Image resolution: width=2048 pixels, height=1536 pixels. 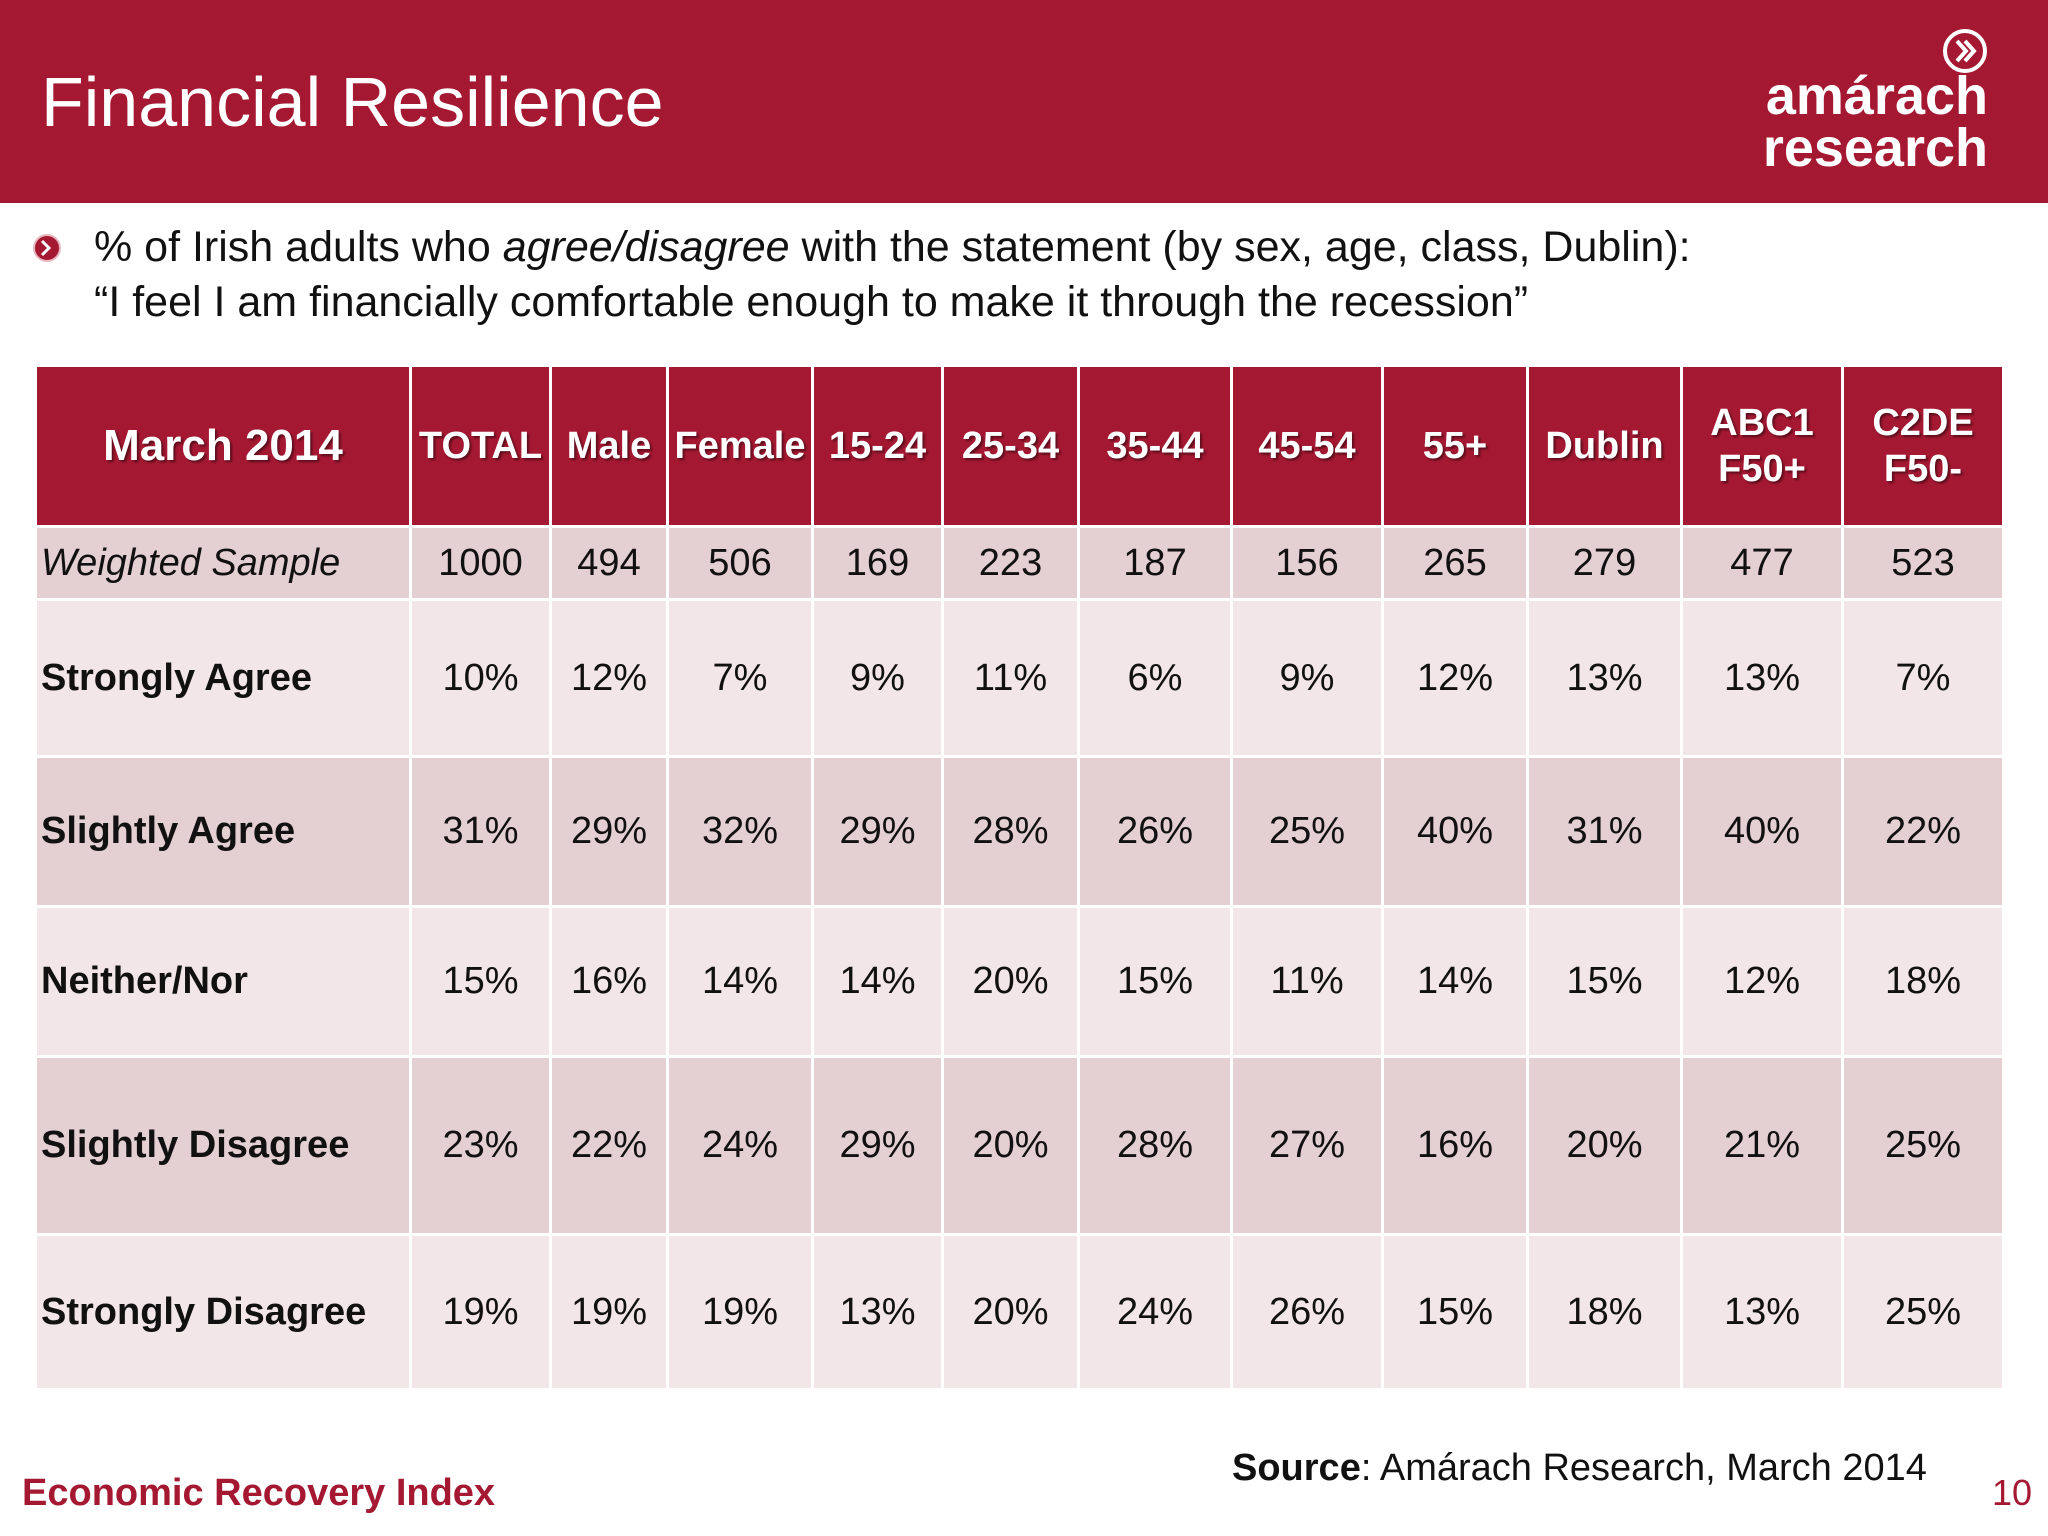 I want to click on slide-title: Financial Resilience, so click(x=352, y=102).